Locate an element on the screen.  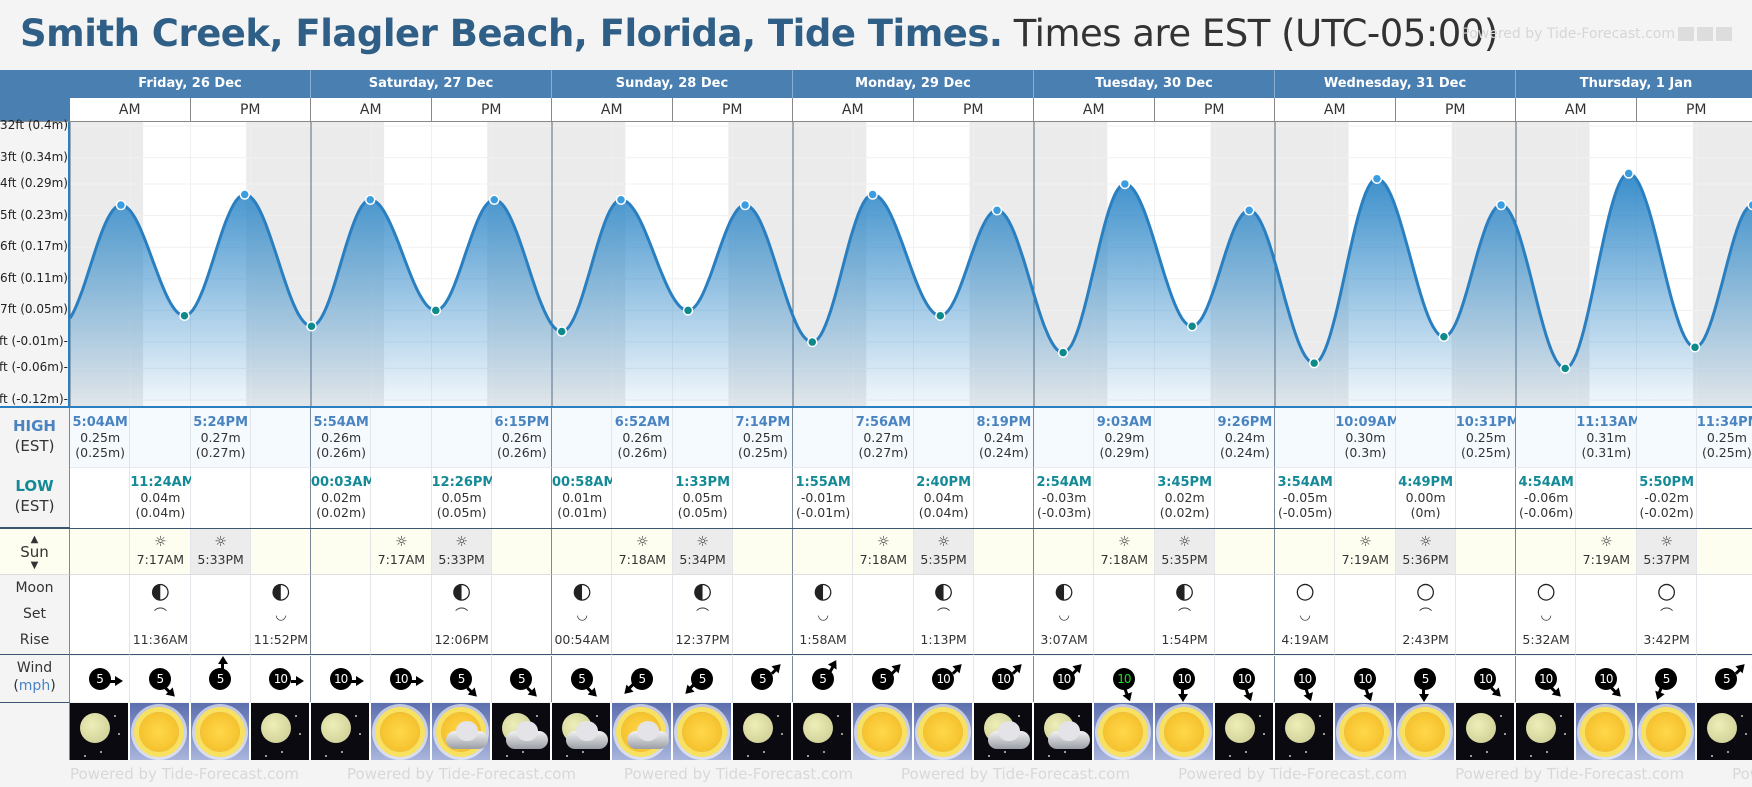
units-link: mph is located at coordinates (34, 686).